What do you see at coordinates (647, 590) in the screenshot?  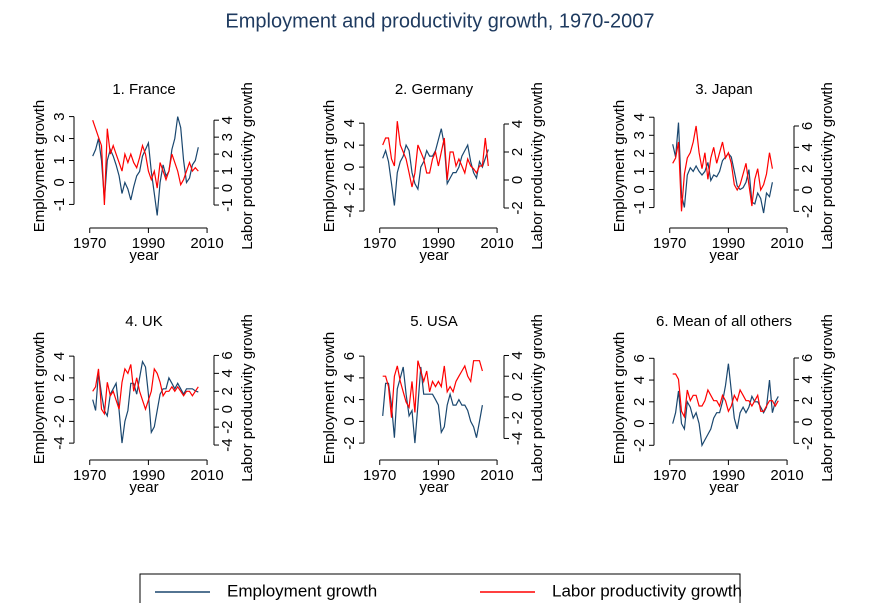 I see `legend-label: Labor productivity growth` at bounding box center [647, 590].